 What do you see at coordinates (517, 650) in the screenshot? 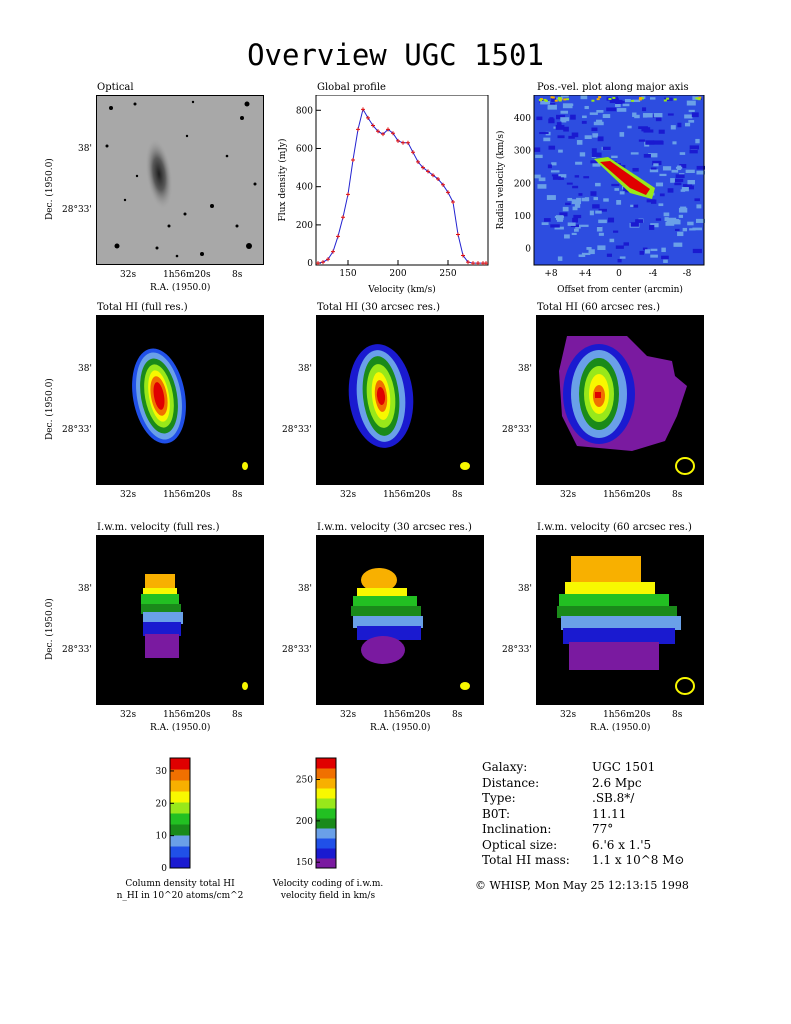
I see `dec-tick-28-33-r3c3: 28°33'` at bounding box center [517, 650].